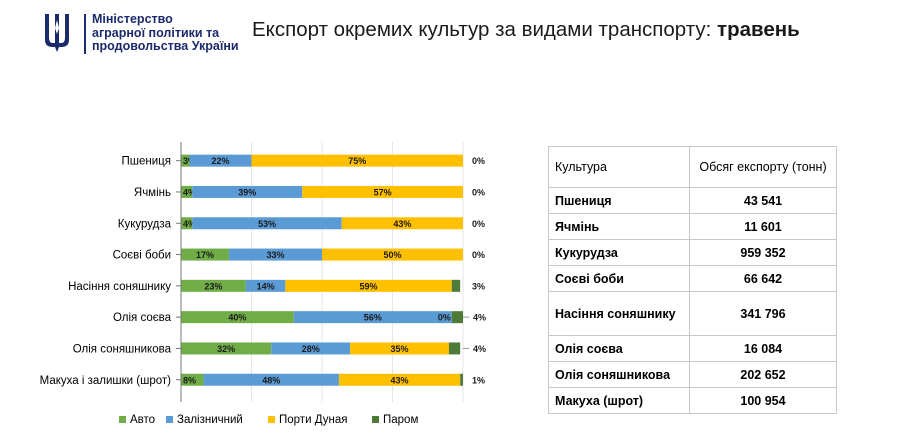 The width and height of the screenshot is (900, 447). I want to click on title-month: травень, so click(758, 29).